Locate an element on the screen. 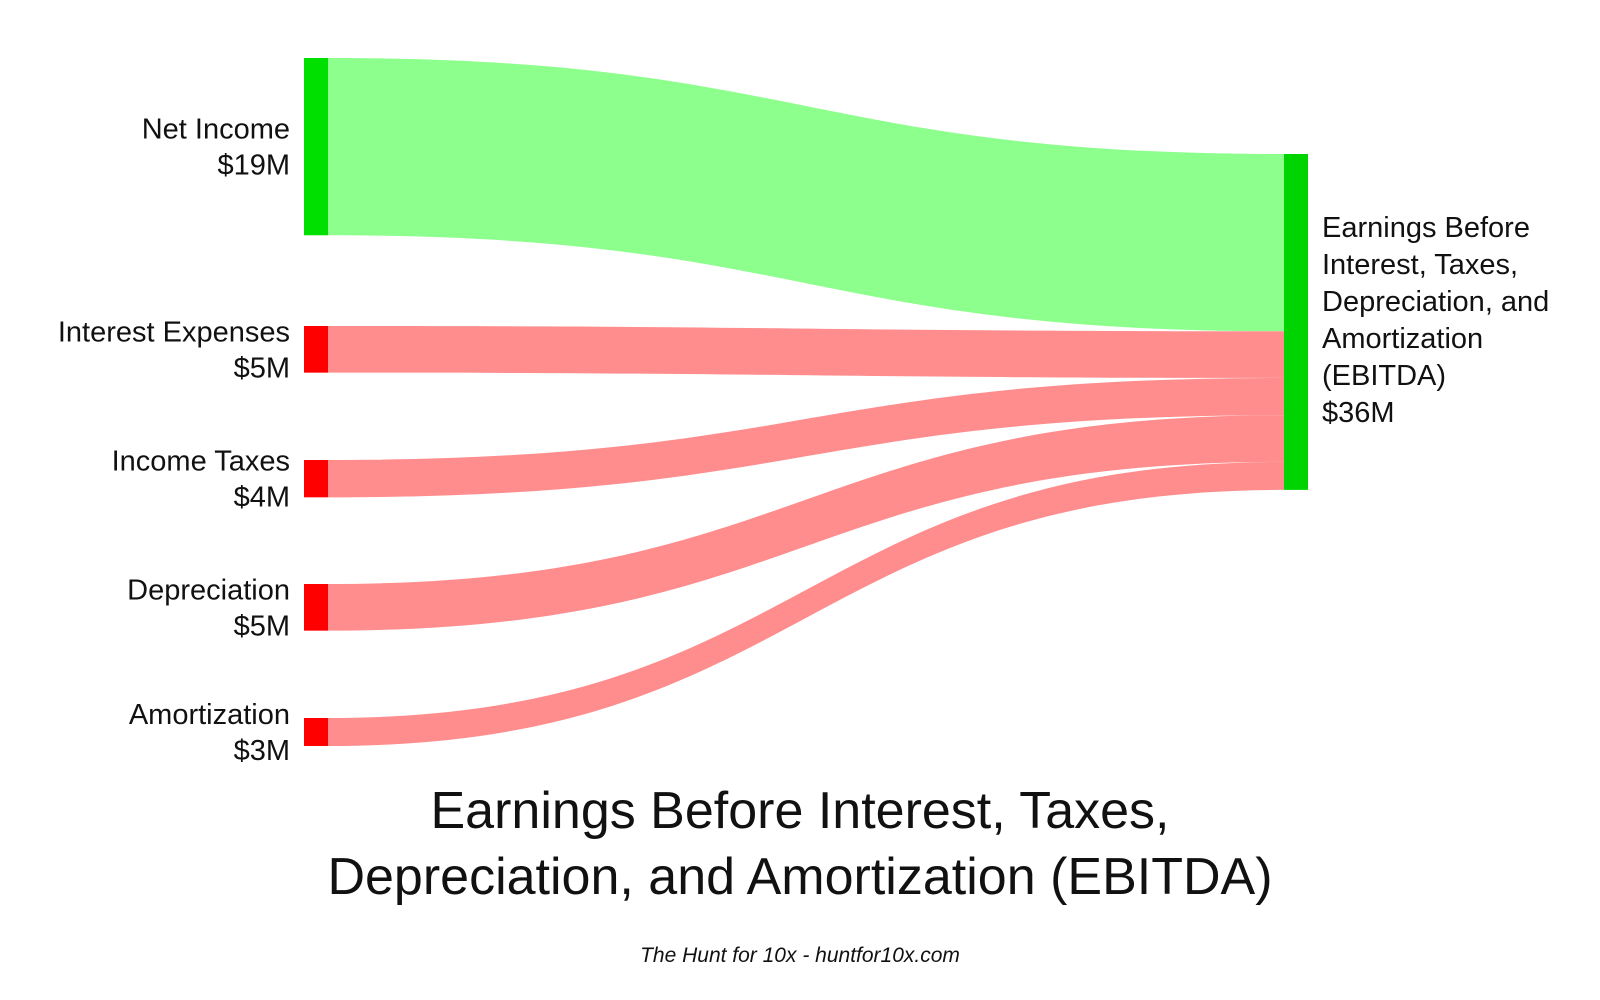  chart-title-line-2: Depreciation, and Amortization (EBITDA) is located at coordinates (800, 877).